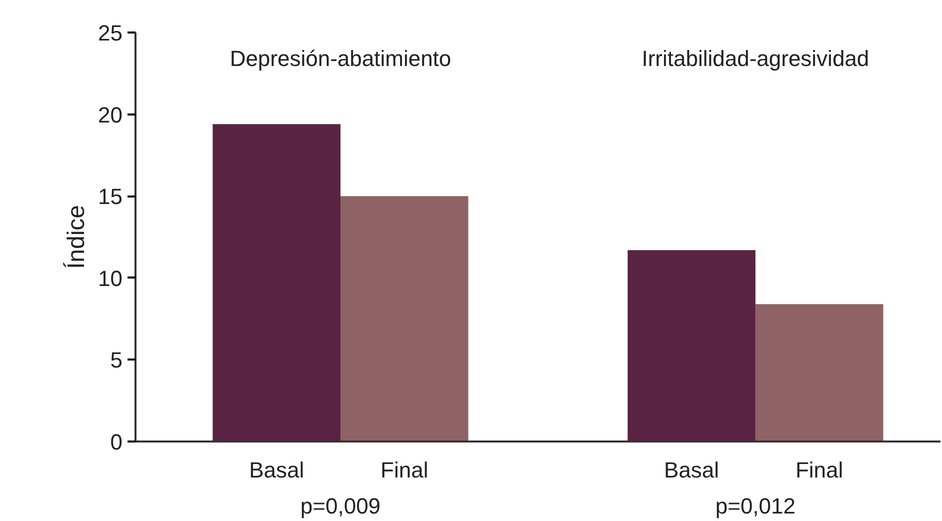 This screenshot has width=942, height=521. Describe the element at coordinates (110, 197) in the screenshot. I see `y-tick-label: 15` at that location.